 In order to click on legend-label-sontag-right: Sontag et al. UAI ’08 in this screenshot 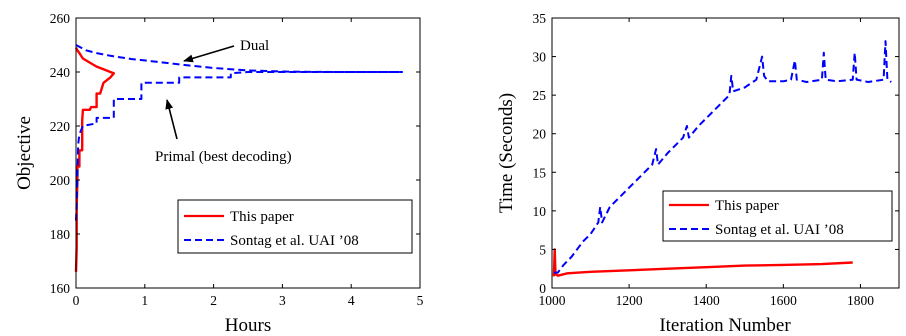, I will do `click(779, 230)`.